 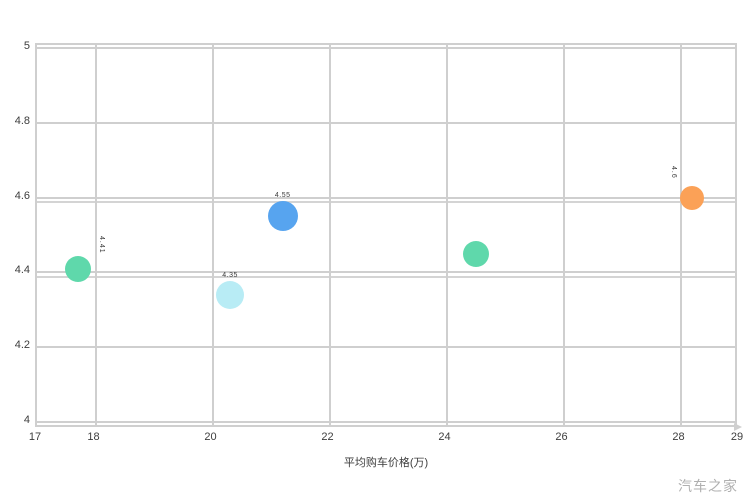 I want to click on x-tick-label: 28, so click(x=678, y=437).